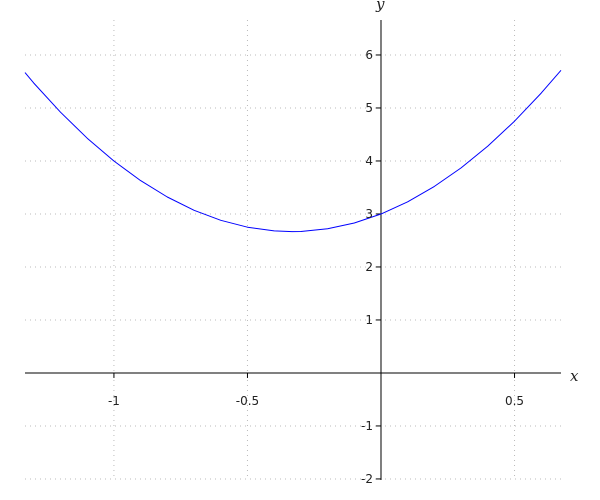 Image resolution: width=600 pixels, height=500 pixels. I want to click on y-tick-label: -2, so click(367, 479).